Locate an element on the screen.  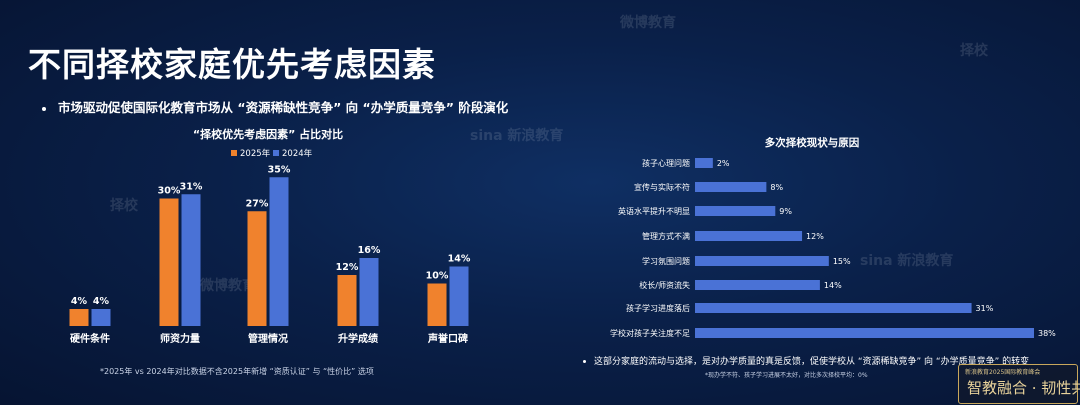
summary-bullet: 市场驱动促使国际化教育市场从 “资源稀缺性竞争” 向 “办学质量竞争” 阶段演化 is located at coordinates (275, 106).